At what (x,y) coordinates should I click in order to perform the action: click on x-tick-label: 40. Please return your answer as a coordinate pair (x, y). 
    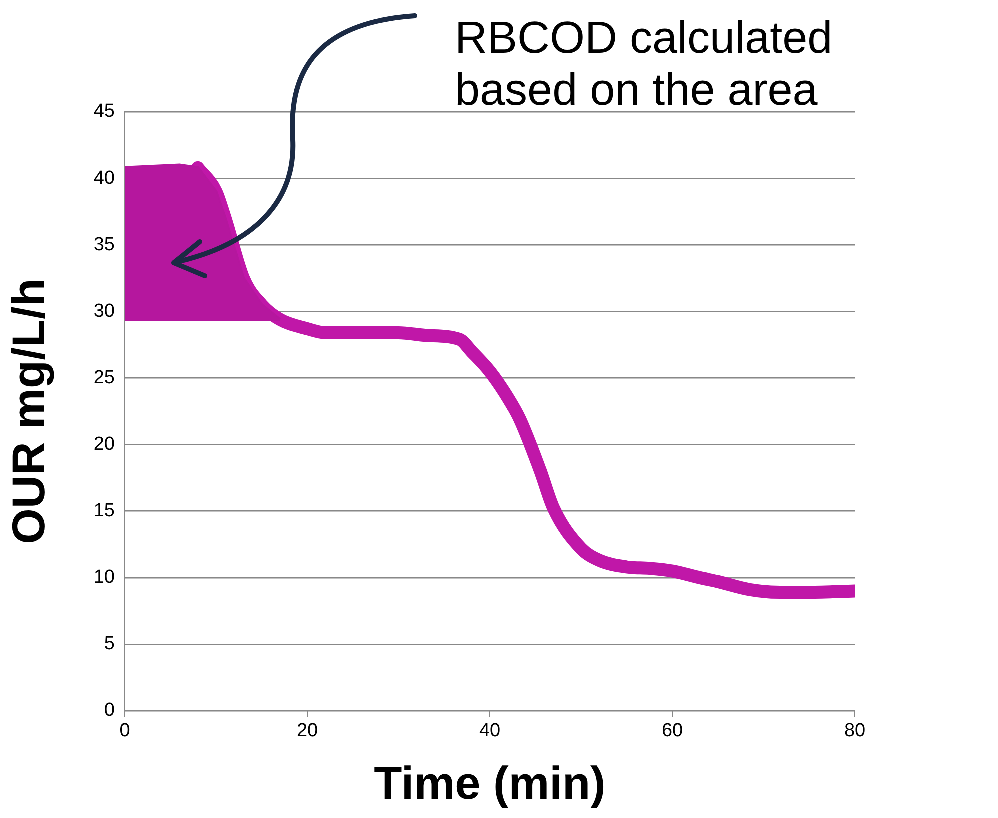
    Looking at the image, I should click on (490, 731).